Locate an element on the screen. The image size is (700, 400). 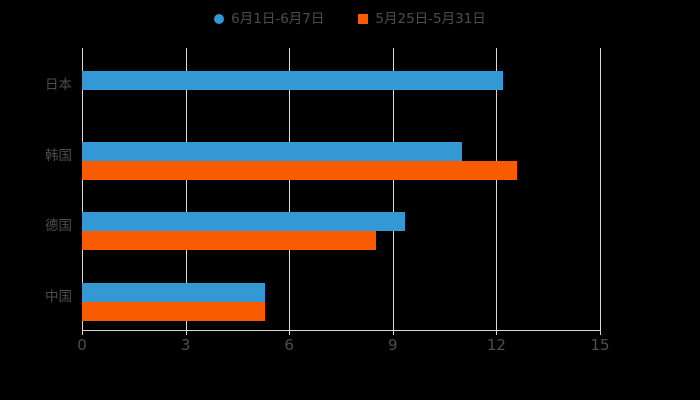
y-axis-tick-label: 中国 is located at coordinates (58, 296).